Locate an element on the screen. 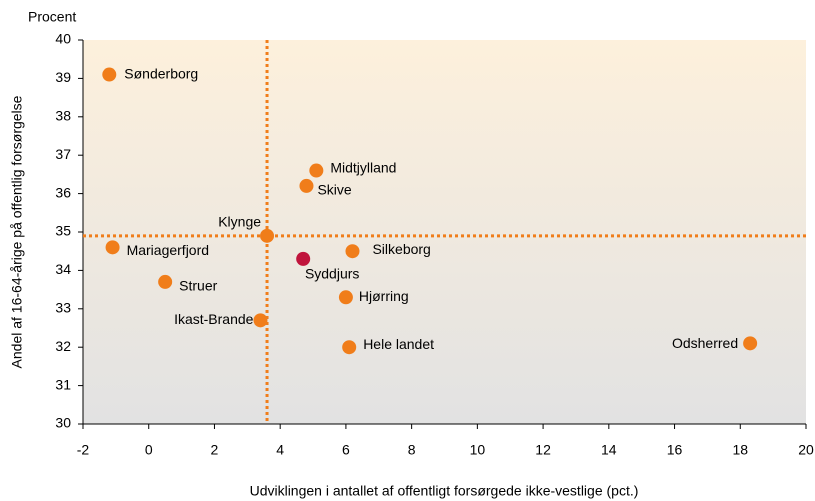 This screenshot has width=815, height=501. point-label: Skive is located at coordinates (334, 190).